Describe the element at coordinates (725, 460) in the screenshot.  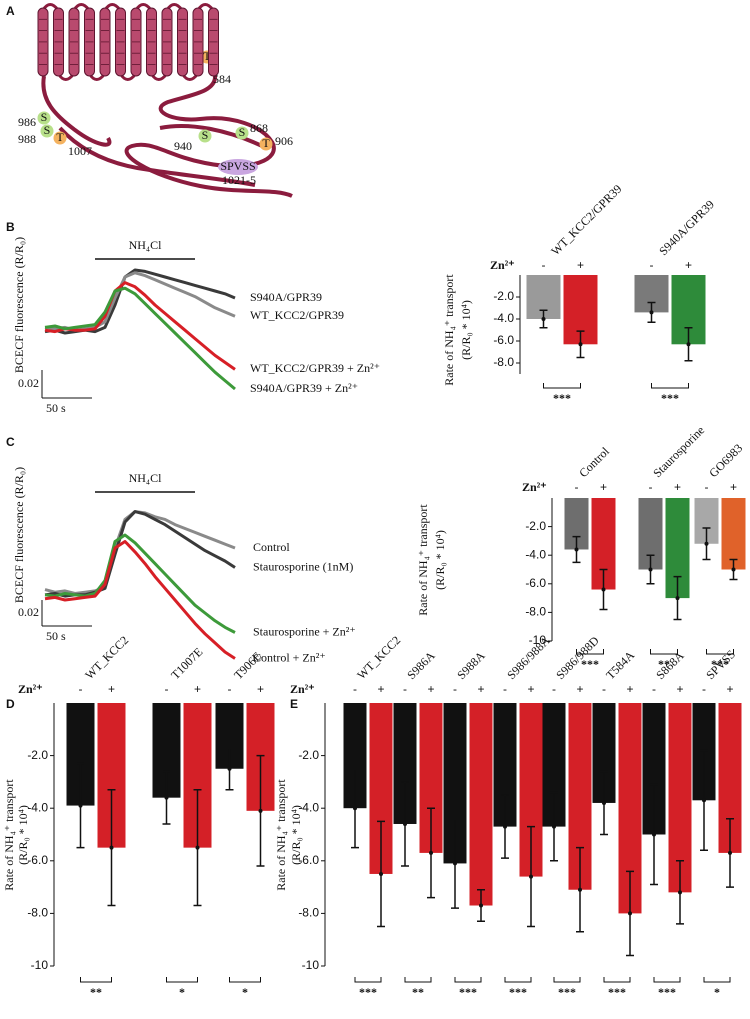
I see `category-label: GO6983` at that location.